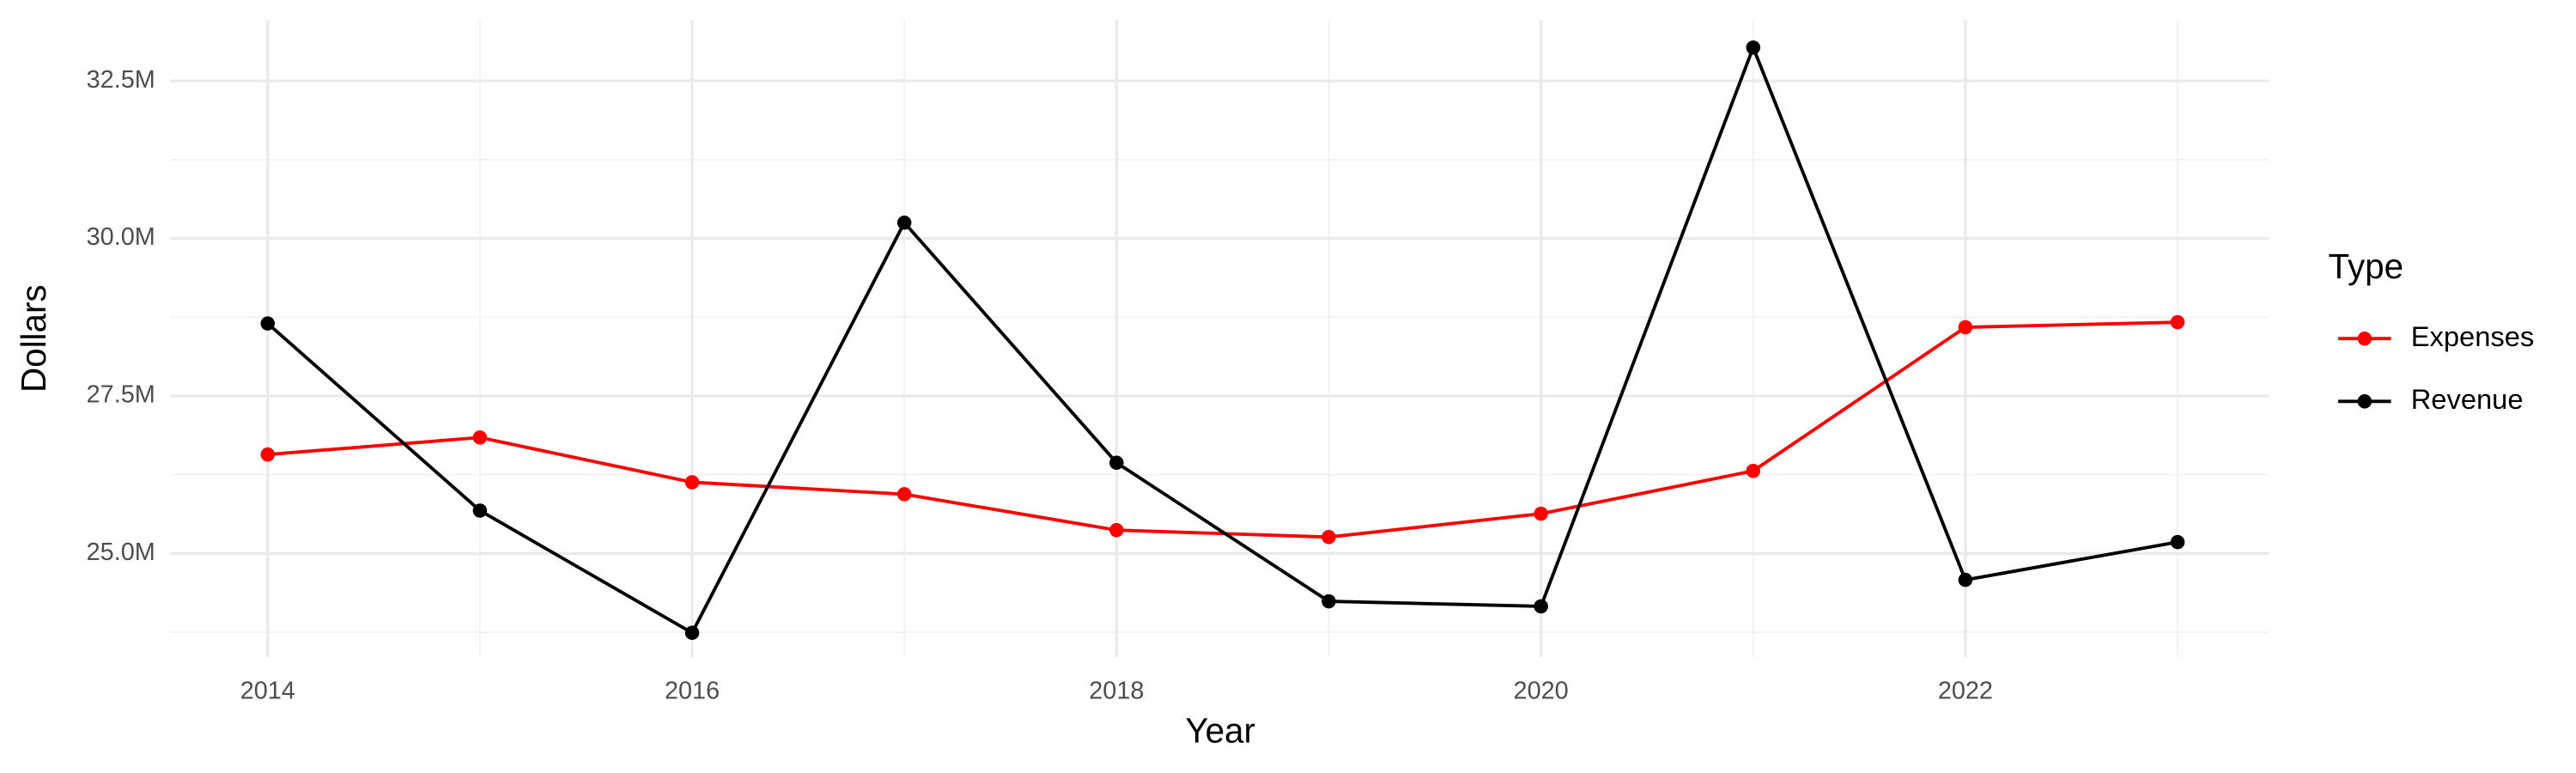 The width and height of the screenshot is (2576, 773). Describe the element at coordinates (268, 690) in the screenshot. I see `x-tick-label: 2014` at that location.